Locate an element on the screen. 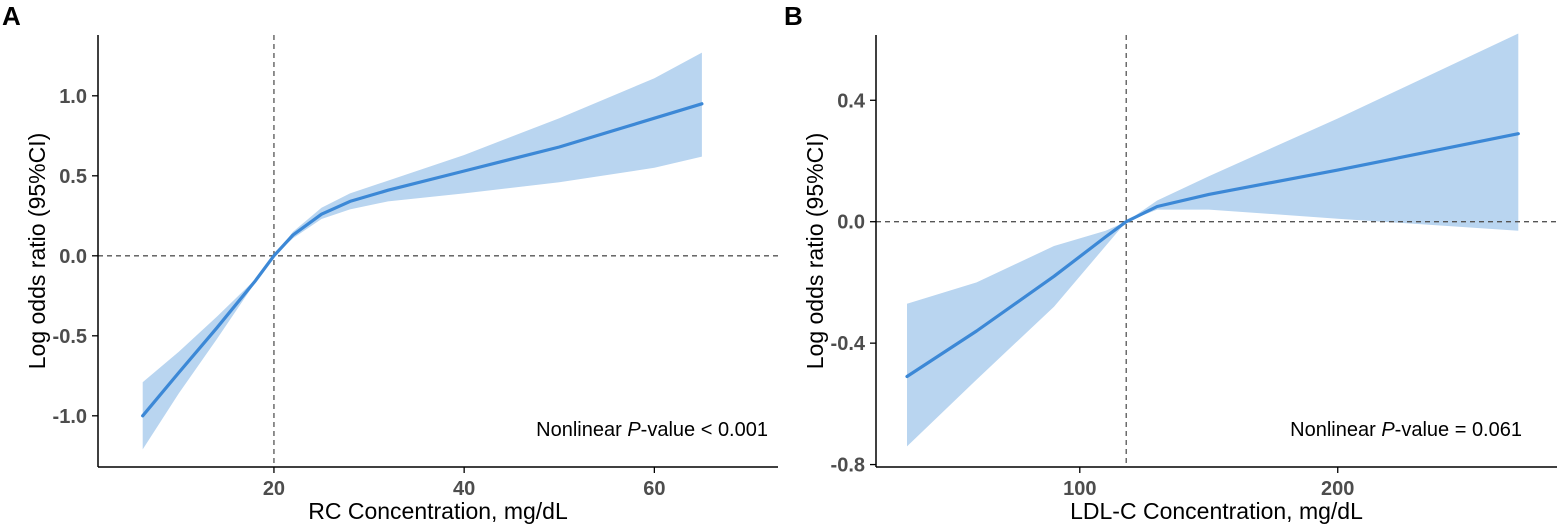 This screenshot has height=532, width=1564. y-tick-label: 1.0 is located at coordinates (73, 97).